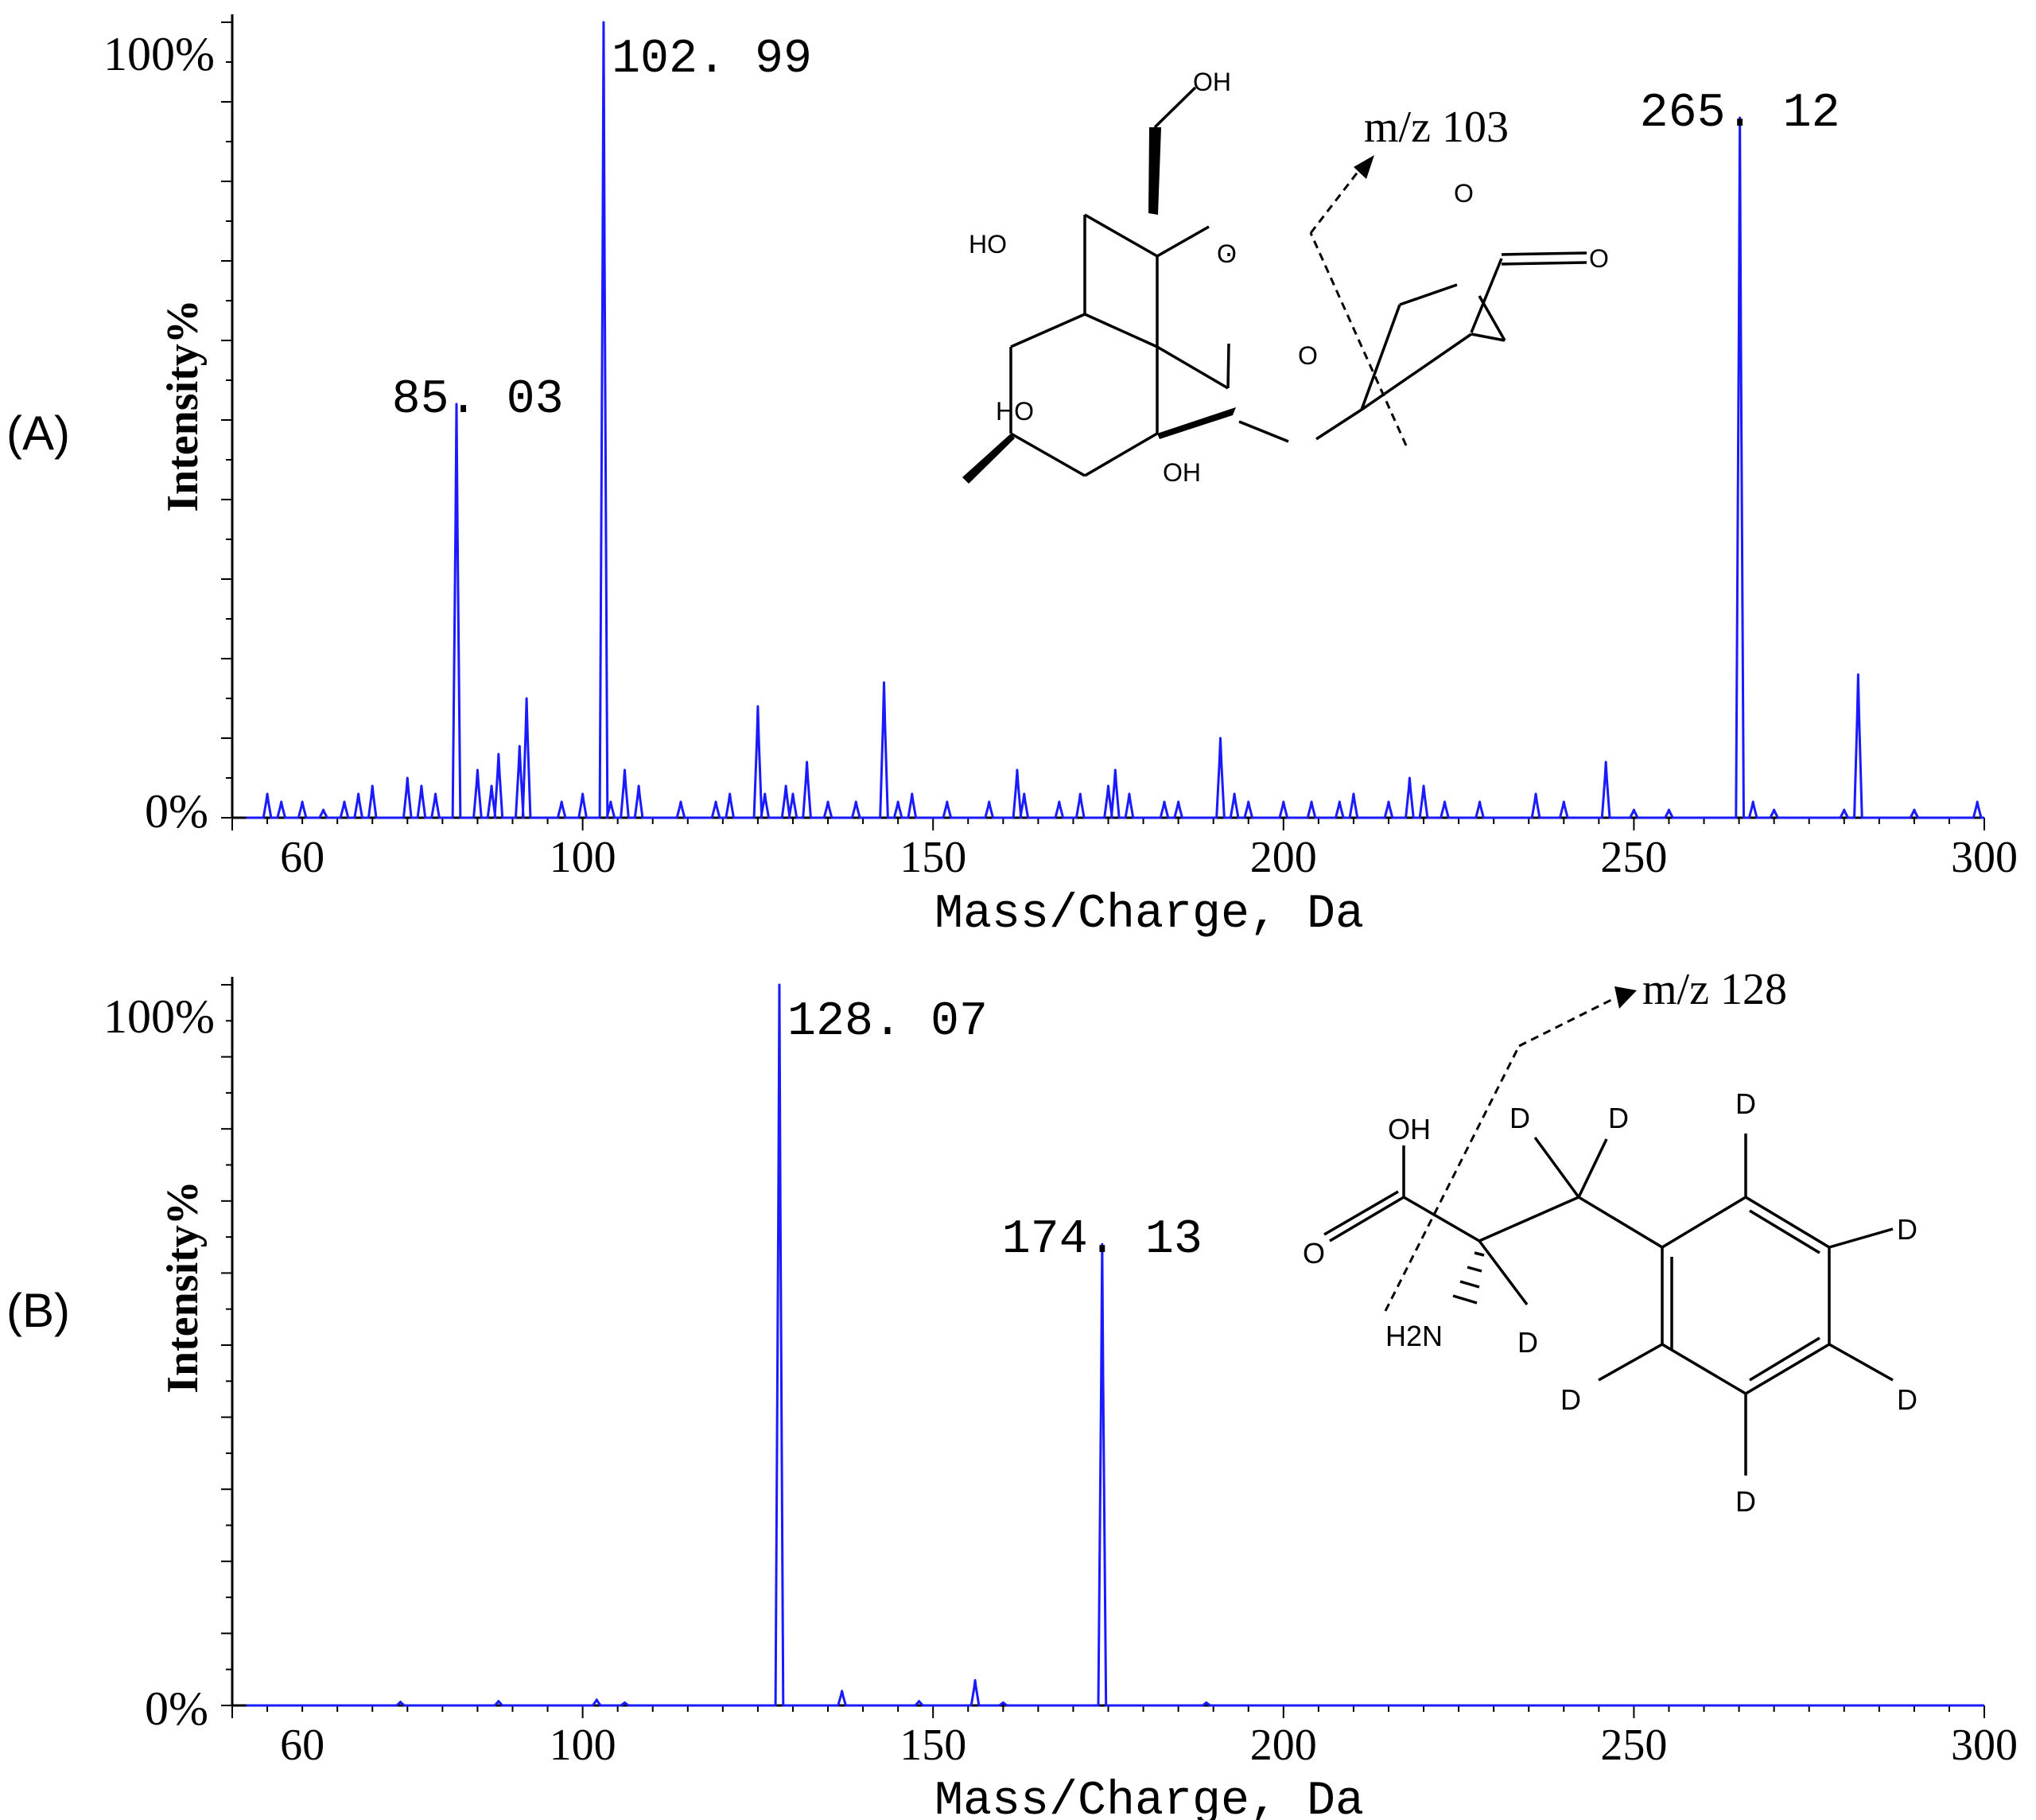  What do you see at coordinates (1414, 1336) in the screenshot?
I see `structure-atom: H2N` at bounding box center [1414, 1336].